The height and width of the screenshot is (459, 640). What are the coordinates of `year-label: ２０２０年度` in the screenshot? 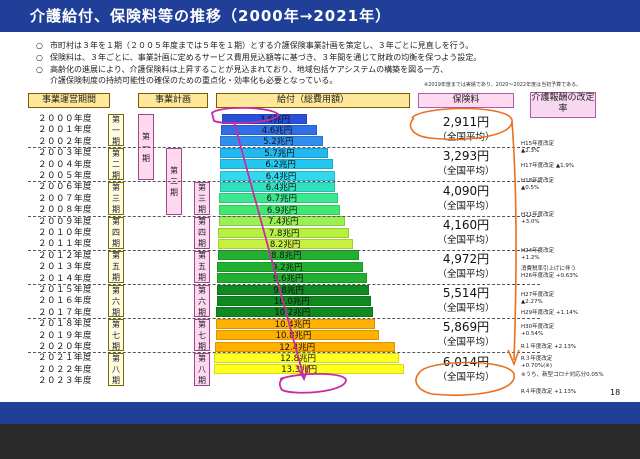 It's located at (65, 347).